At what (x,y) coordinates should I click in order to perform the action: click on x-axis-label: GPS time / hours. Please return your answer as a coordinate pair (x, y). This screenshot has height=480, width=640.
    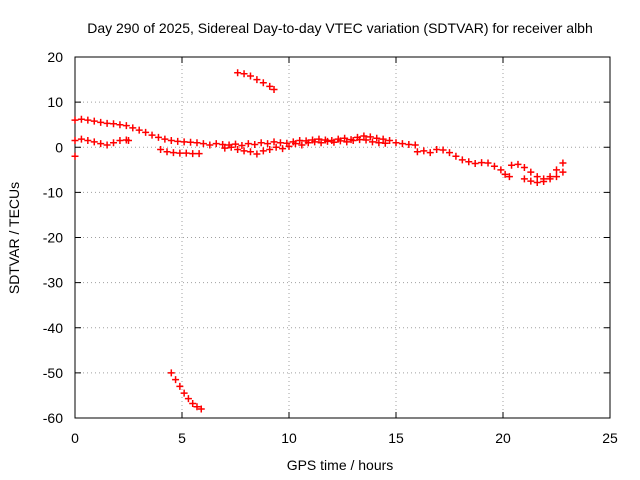
    Looking at the image, I should click on (340, 465).